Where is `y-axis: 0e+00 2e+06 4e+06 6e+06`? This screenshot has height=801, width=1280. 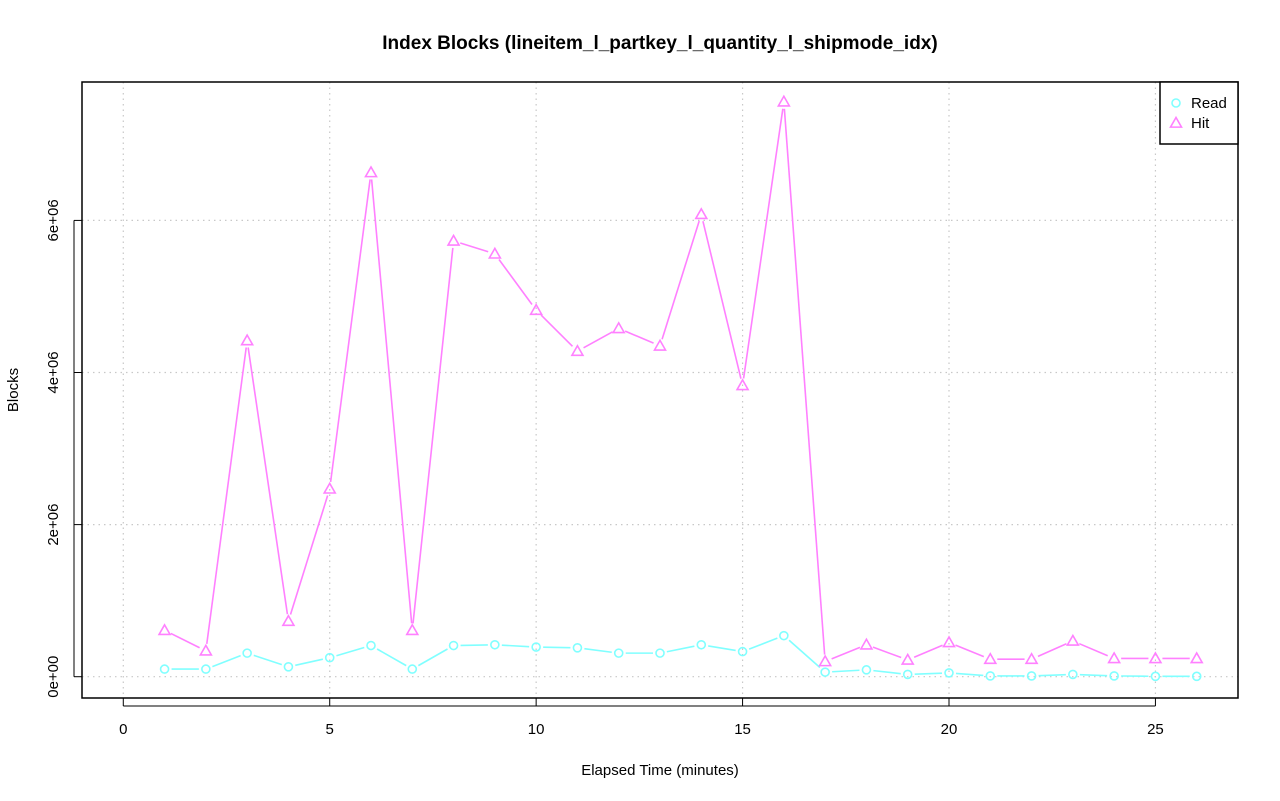
y-axis: 0e+00 2e+06 4e+06 6e+06 is located at coordinates (63, 448).